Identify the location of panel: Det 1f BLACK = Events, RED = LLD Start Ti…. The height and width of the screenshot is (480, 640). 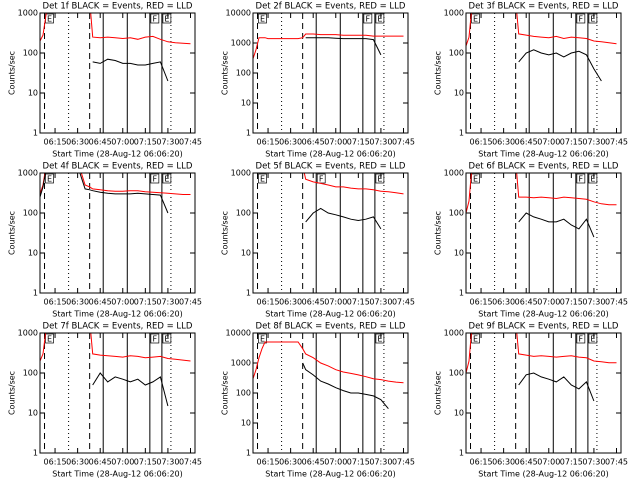
(105, 80).